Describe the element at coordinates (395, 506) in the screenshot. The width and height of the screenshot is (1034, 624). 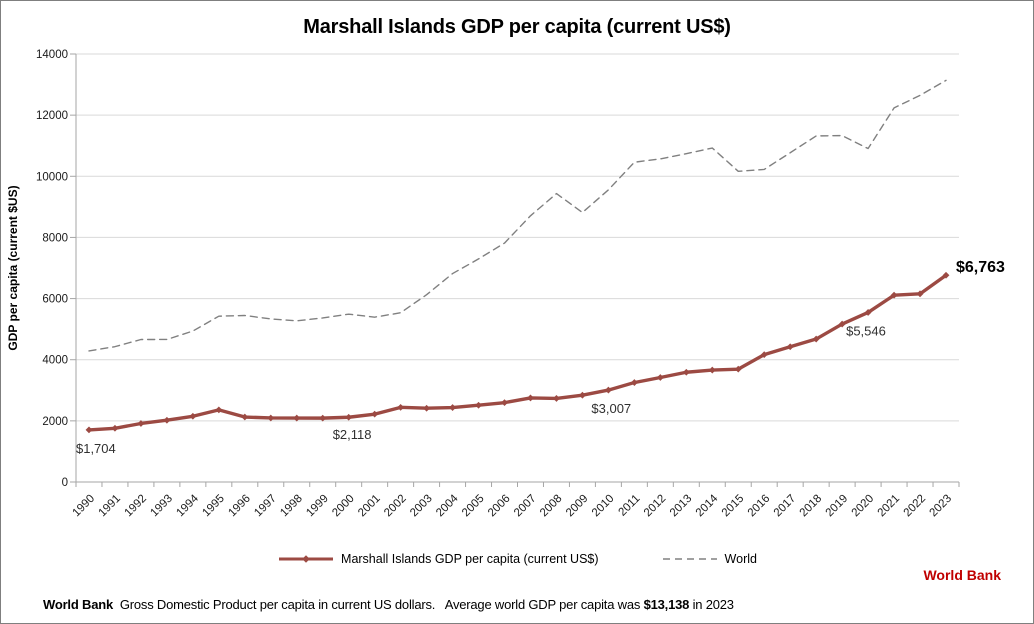
I see `x-axis-label: 2002` at that location.